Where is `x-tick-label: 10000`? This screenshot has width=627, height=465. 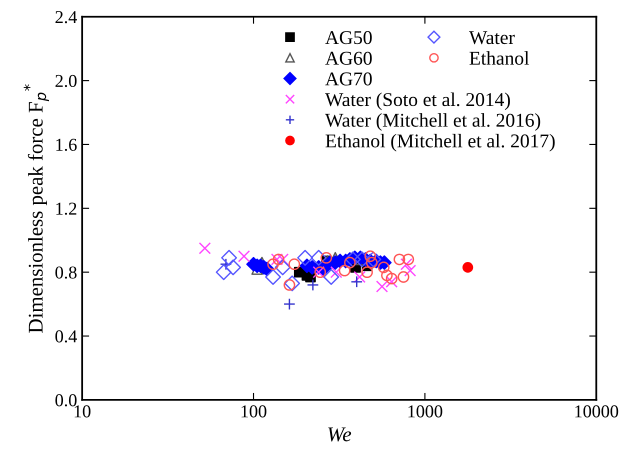
x-tick-label: 10000 is located at coordinates (596, 411).